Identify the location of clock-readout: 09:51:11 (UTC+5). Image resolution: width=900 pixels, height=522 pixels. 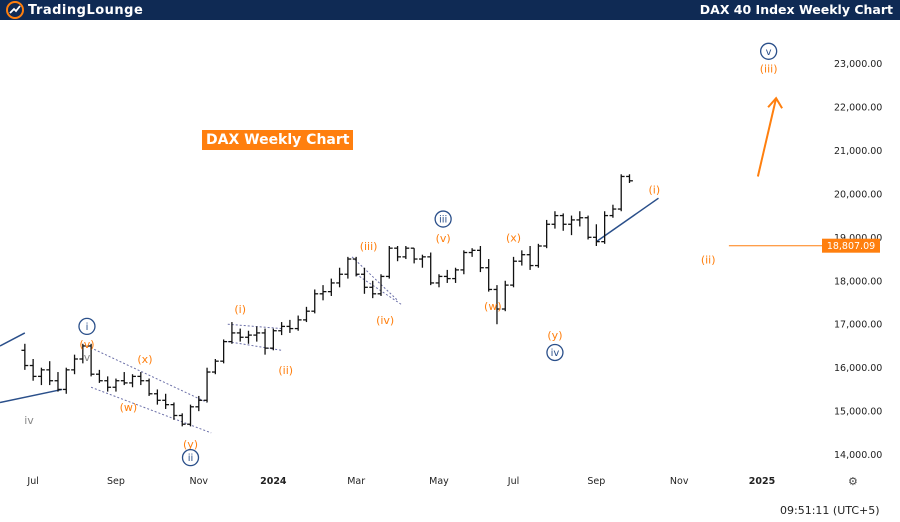
(830, 510).